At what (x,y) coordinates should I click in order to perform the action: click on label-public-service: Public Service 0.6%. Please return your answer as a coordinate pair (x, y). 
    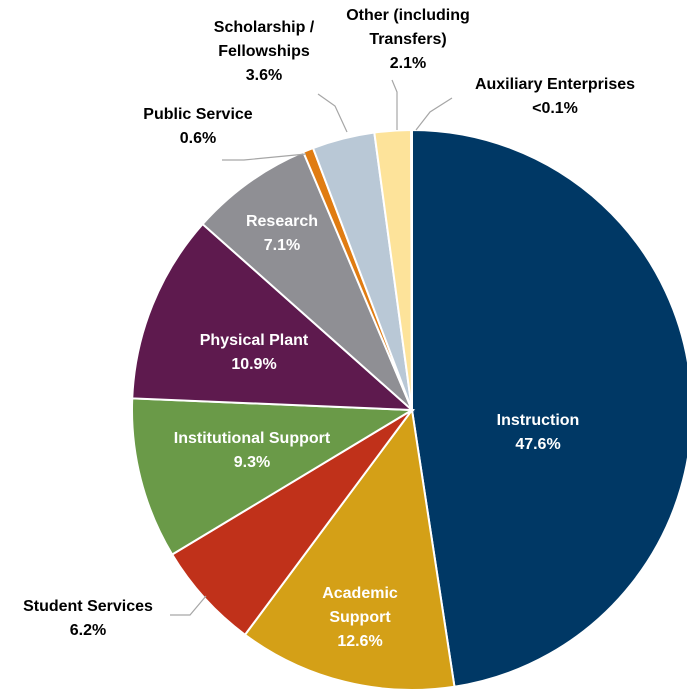
    Looking at the image, I should click on (197, 126).